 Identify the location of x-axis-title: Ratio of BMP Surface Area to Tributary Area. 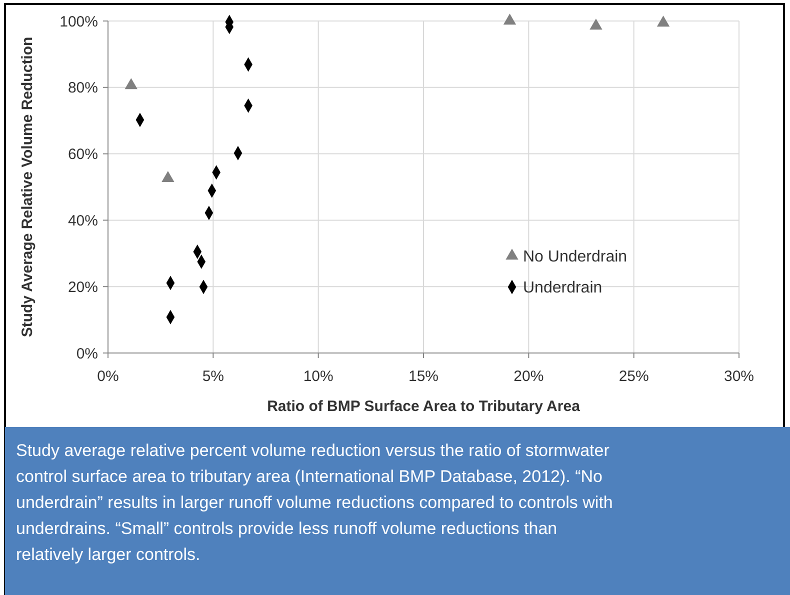
(424, 406).